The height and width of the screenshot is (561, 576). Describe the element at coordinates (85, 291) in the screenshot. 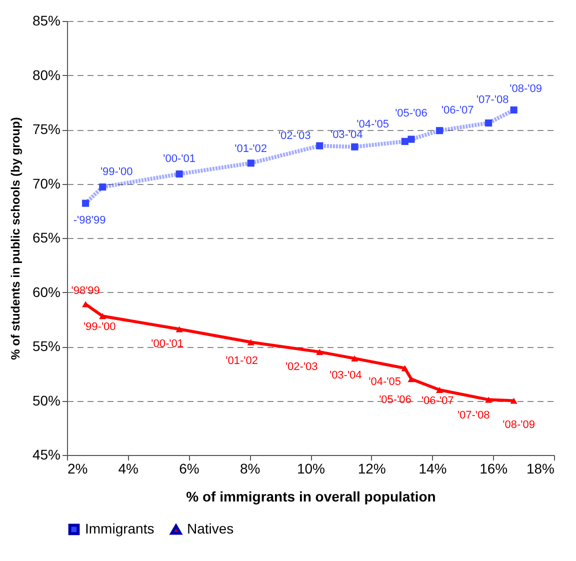

I see `data-label: '98'99` at that location.